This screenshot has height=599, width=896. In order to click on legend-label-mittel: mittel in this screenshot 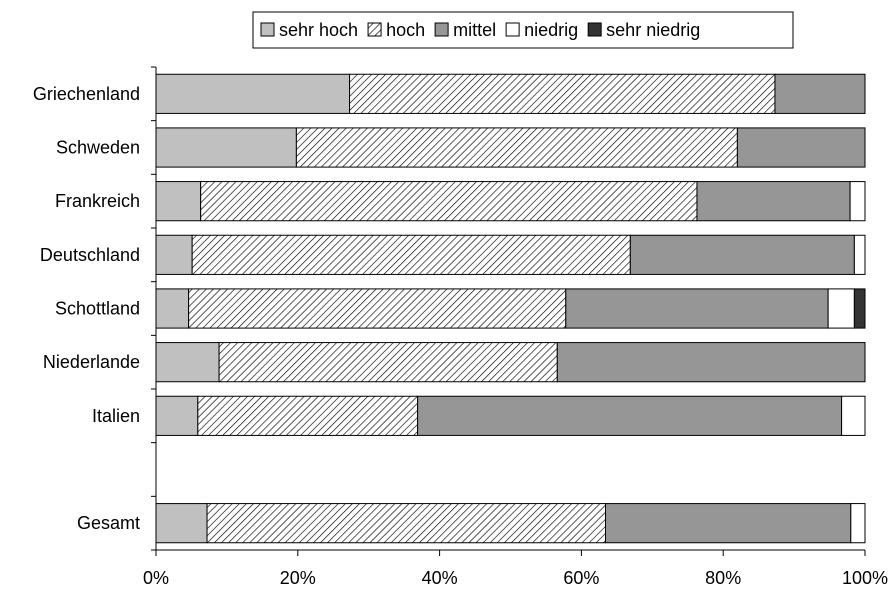, I will do `click(474, 30)`.